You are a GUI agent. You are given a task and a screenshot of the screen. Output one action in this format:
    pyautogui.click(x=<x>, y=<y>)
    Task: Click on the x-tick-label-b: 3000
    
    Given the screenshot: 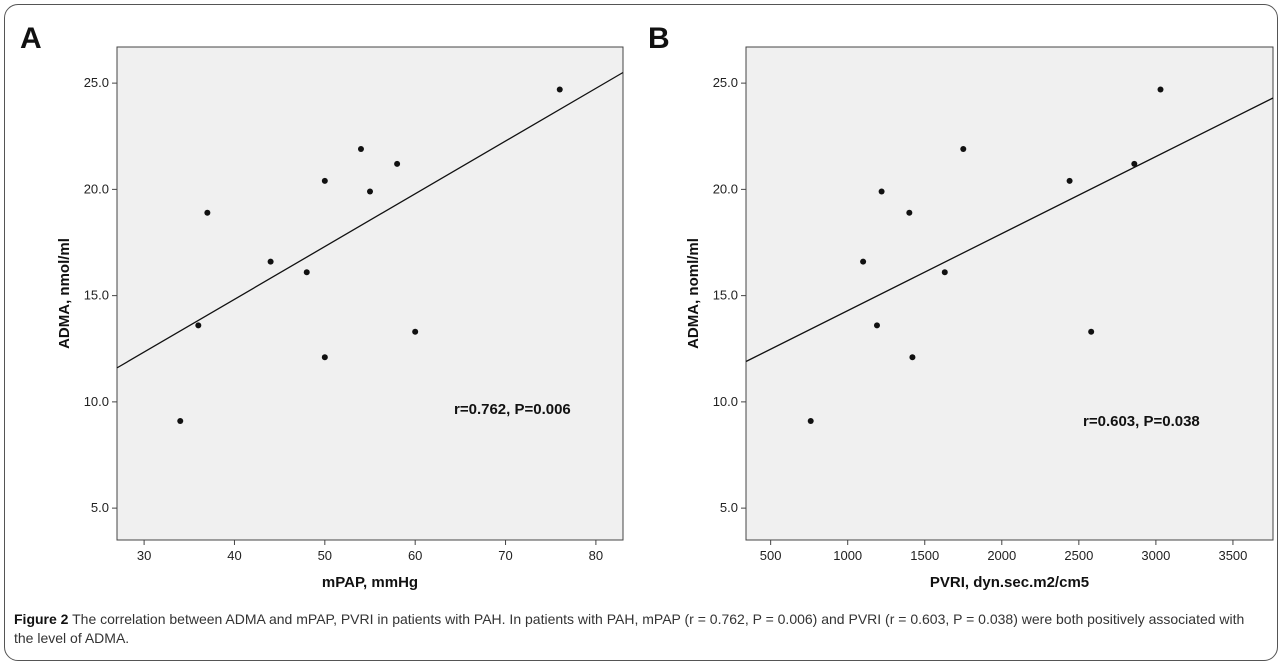 What is the action you would take?
    pyautogui.click(x=1155, y=555)
    